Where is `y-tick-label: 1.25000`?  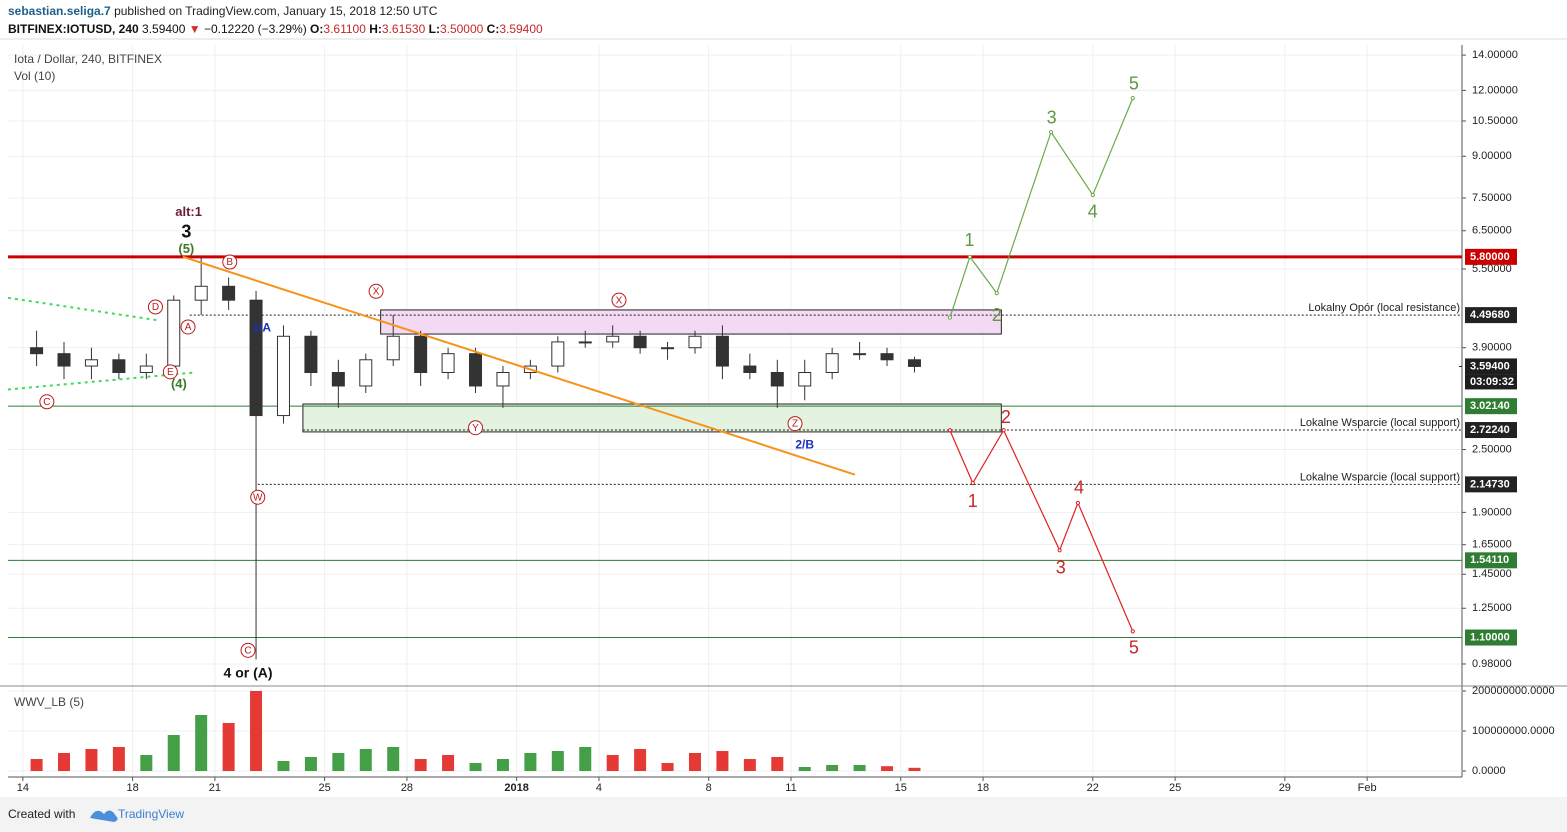 y-tick-label: 1.25000 is located at coordinates (1492, 608).